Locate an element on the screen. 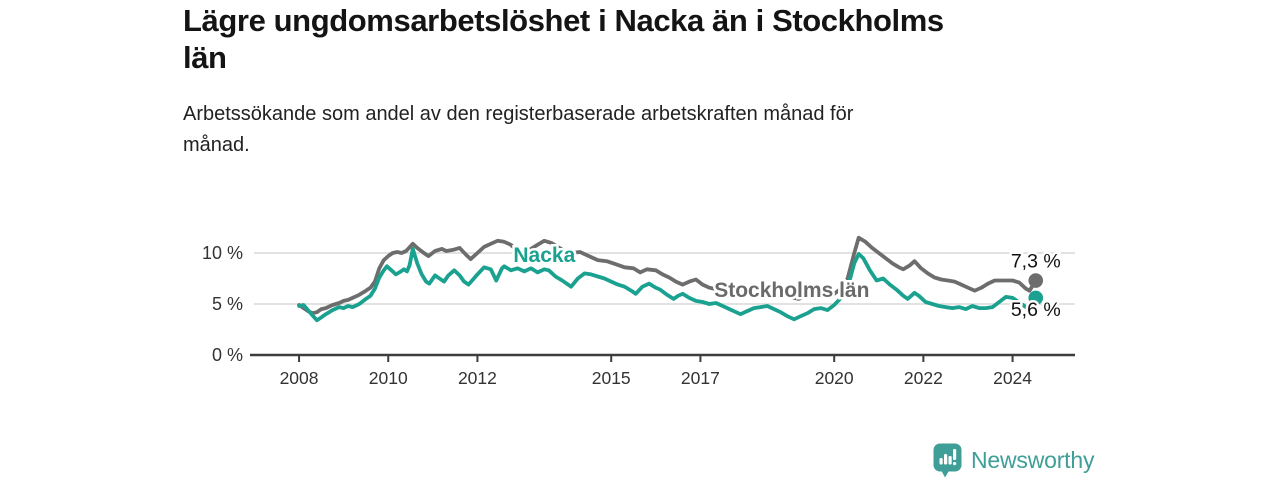  title-line-2: län is located at coordinates (205, 57).